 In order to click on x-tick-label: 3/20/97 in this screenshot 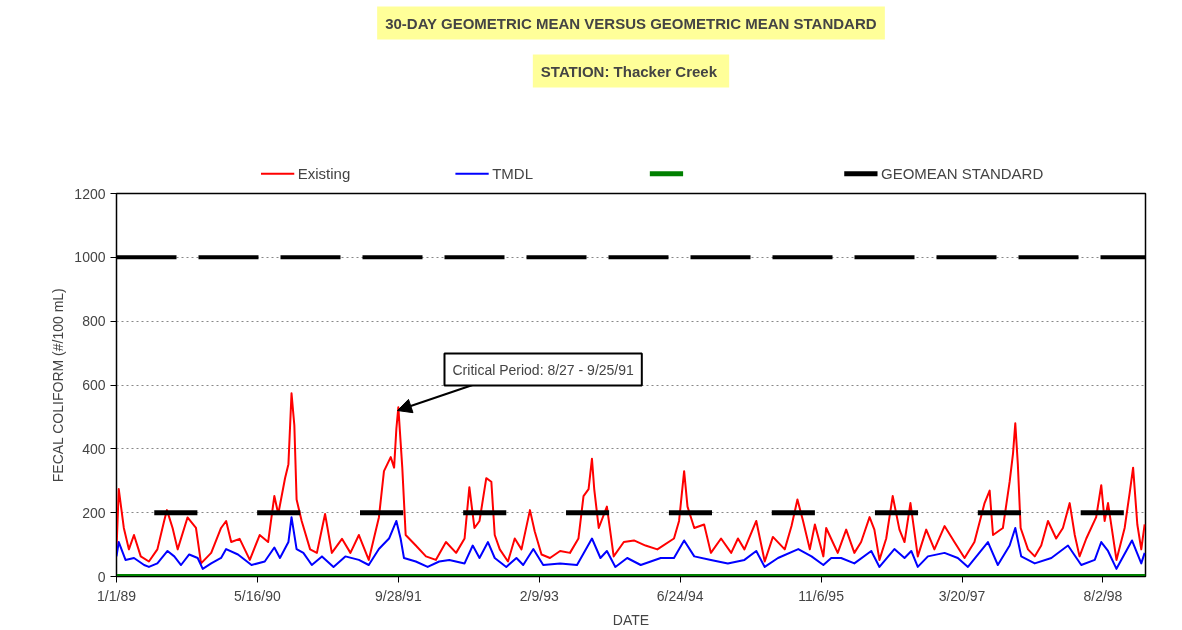, I will do `click(962, 595)`.